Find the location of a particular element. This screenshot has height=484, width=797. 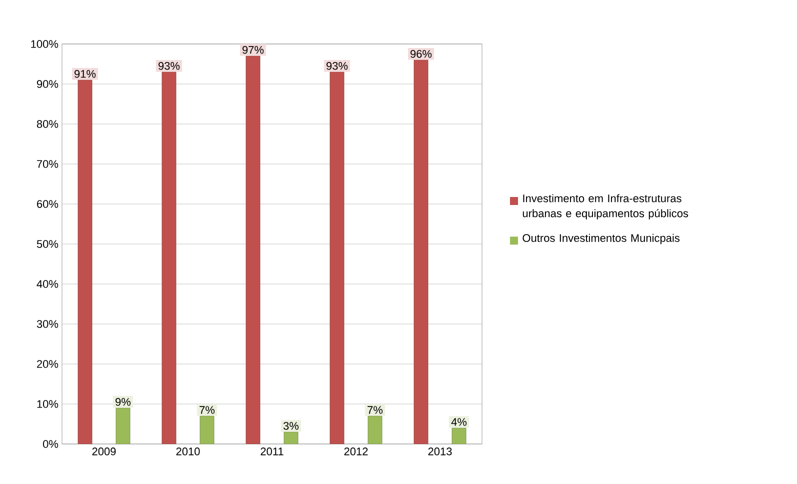

legend-label: Investimento em Infra-estruturas urbanas e equipamentos públicos is located at coordinates (605, 207).